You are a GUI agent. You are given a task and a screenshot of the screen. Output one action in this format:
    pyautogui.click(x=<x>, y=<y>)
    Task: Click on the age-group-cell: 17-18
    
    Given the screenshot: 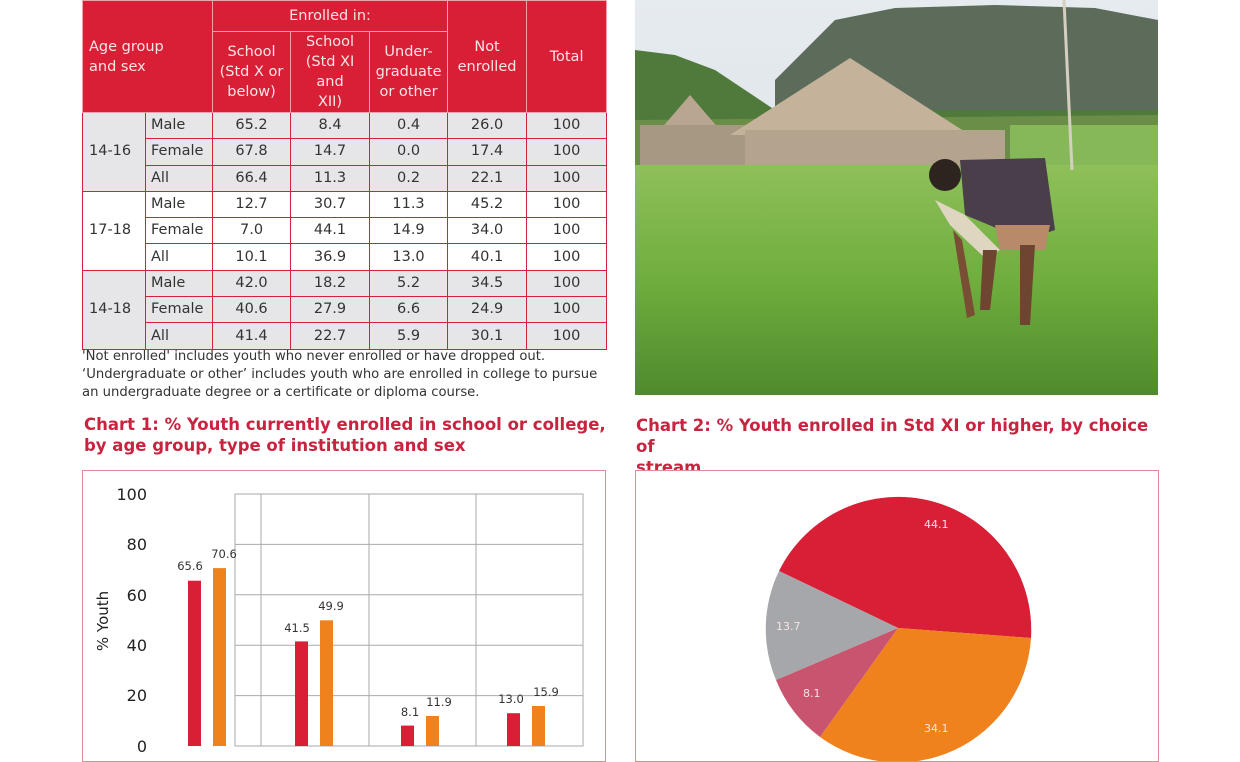 What is the action you would take?
    pyautogui.click(x=114, y=230)
    